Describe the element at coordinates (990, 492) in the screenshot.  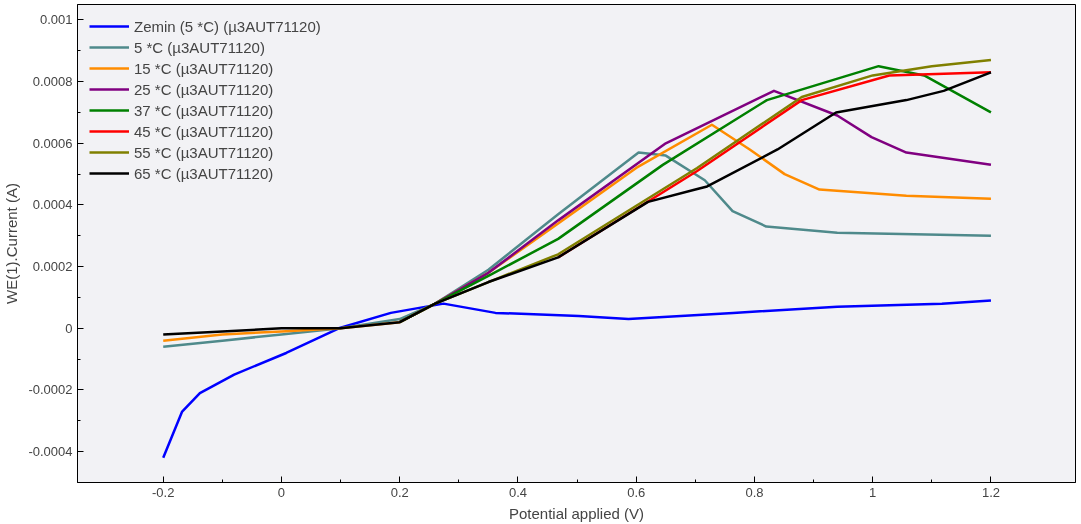
I see `x-tick-label: 1.2` at that location.